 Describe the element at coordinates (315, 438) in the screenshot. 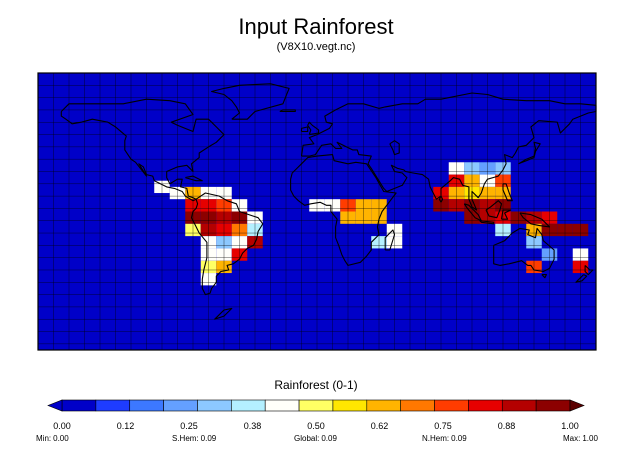

I see `stat-global: Global: 0.09` at that location.